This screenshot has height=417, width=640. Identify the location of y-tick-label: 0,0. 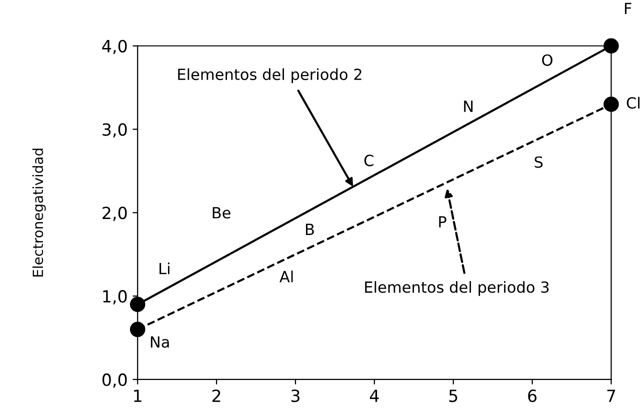
(114, 380).